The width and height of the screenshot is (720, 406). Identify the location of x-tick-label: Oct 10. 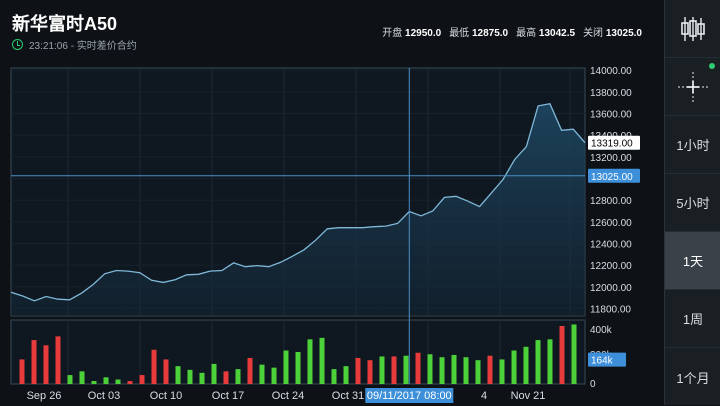
(166, 396).